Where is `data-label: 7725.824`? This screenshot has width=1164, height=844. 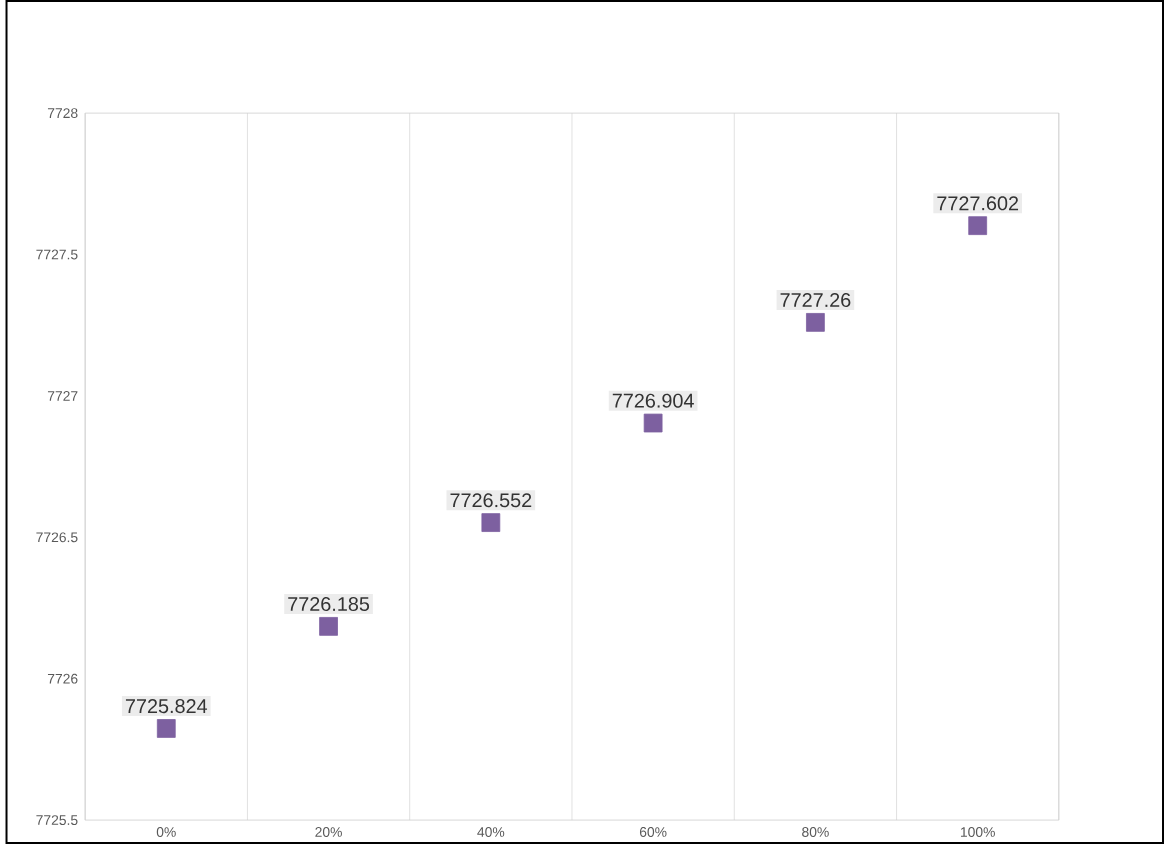
data-label: 7725.824 is located at coordinates (166, 706).